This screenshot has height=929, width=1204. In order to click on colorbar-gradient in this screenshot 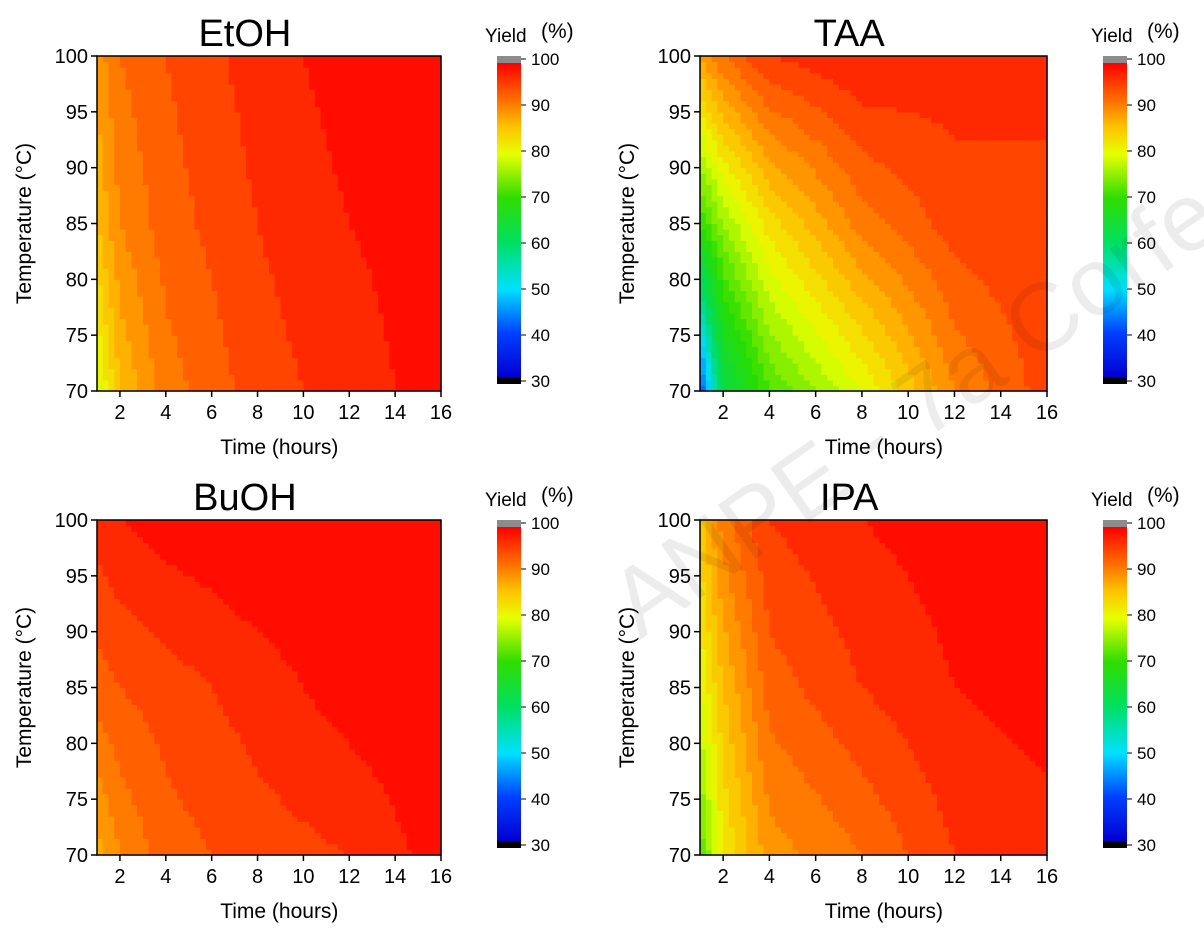, I will do `click(509, 220)`.